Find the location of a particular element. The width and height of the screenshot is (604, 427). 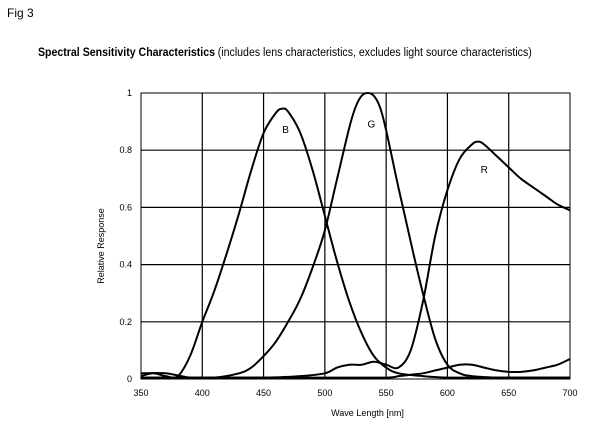

x-axis-title: Wave Length [nm] is located at coordinates (367, 413).